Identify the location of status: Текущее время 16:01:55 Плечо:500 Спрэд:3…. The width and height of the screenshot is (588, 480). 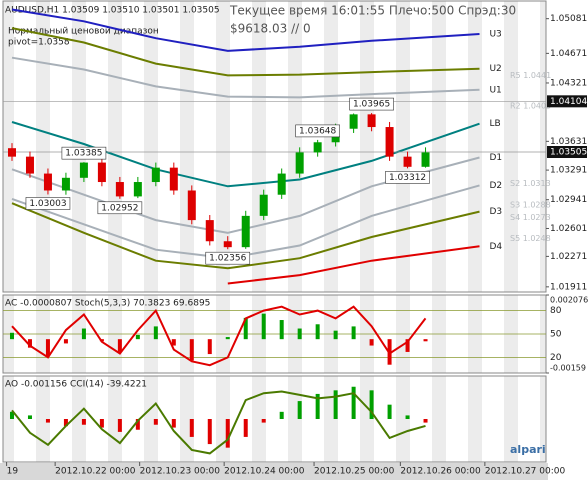
(372, 11).